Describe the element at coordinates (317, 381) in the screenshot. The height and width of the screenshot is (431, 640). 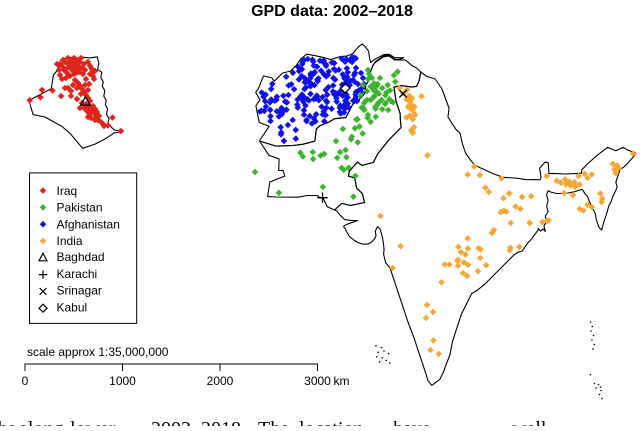
I see `svg-text: 3000` at that location.